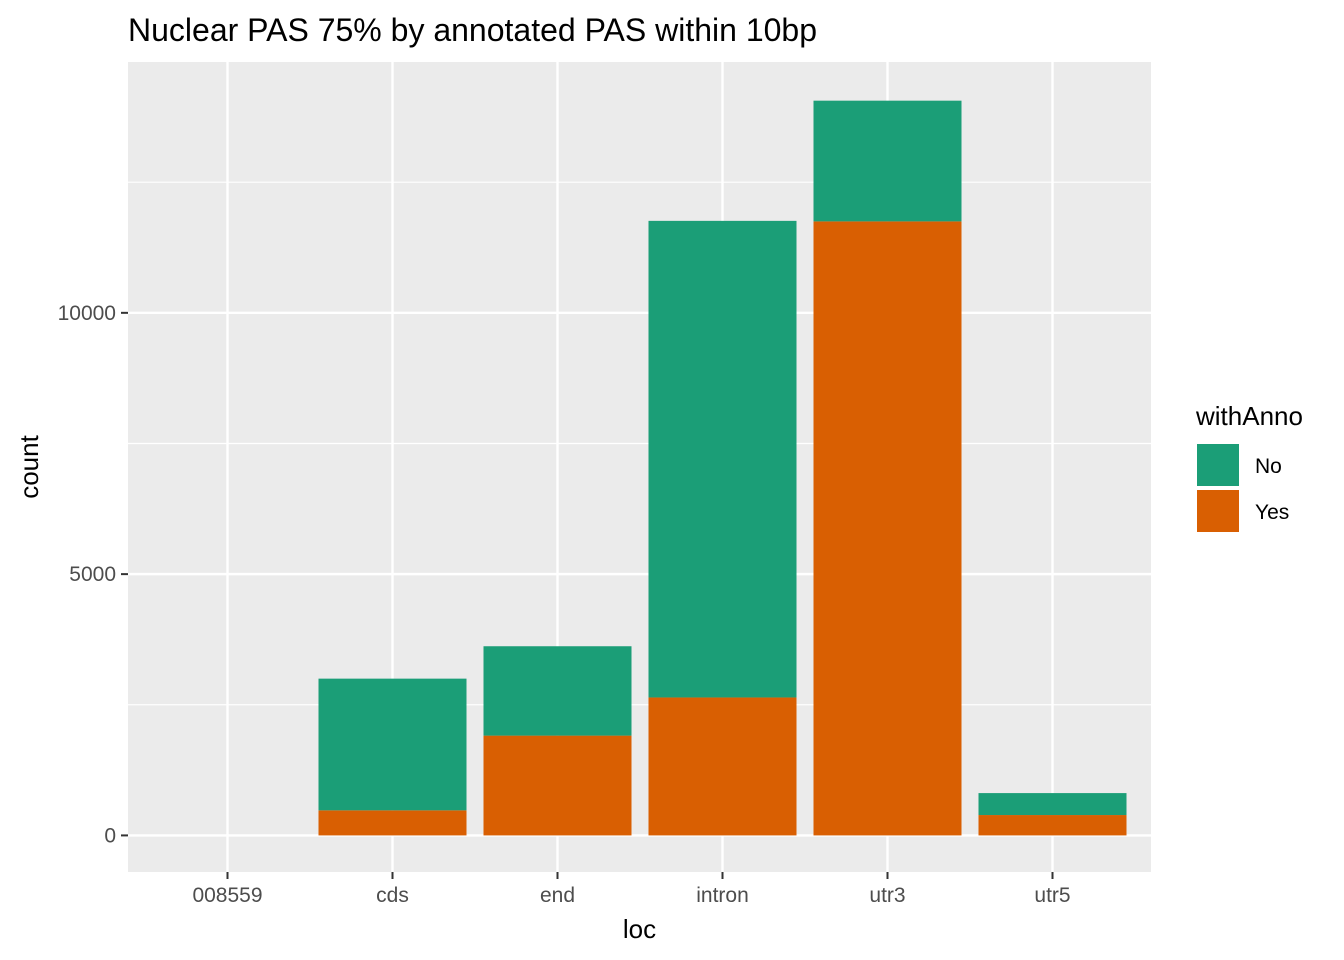  Describe the element at coordinates (887, 528) in the screenshot. I see `bar-utr3-yes` at that location.